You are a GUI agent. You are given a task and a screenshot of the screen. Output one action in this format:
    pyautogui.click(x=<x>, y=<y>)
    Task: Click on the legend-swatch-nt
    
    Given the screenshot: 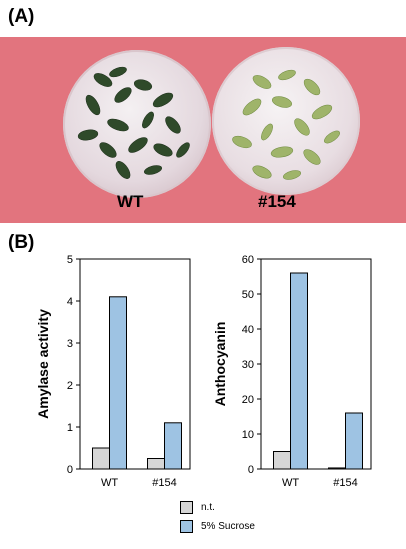 What is the action you would take?
    pyautogui.click(x=186, y=507)
    